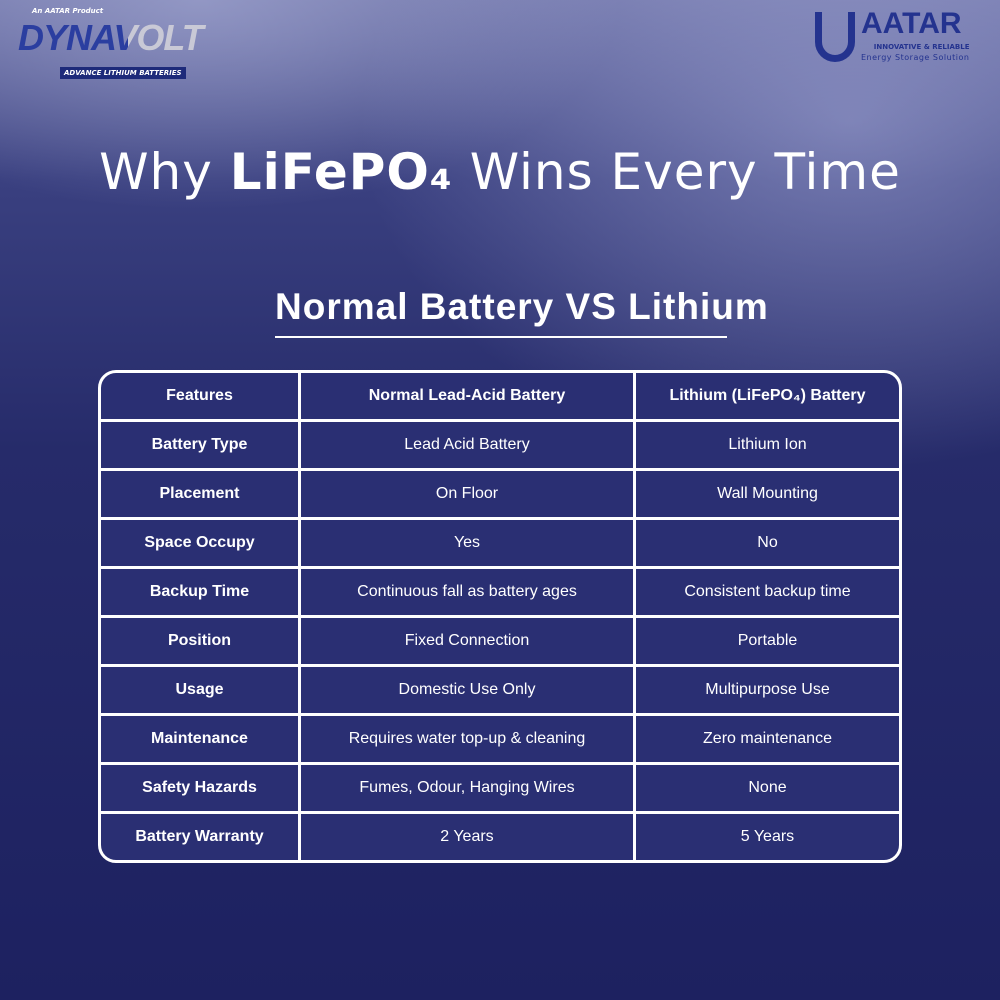 The height and width of the screenshot is (1000, 1000). I want to click on feature-cell: Space Occupy, so click(199, 543).